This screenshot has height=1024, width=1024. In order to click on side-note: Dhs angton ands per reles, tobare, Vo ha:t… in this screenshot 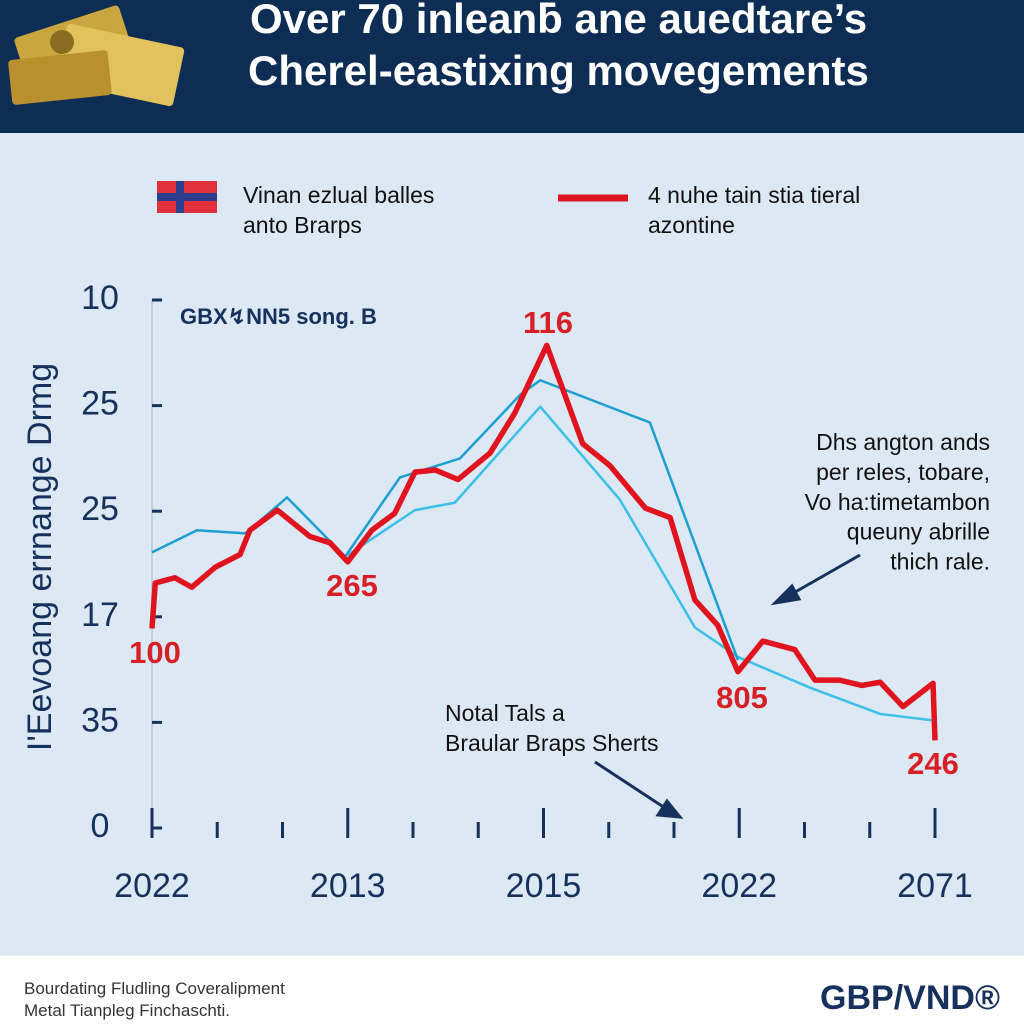, I will do `click(897, 502)`.